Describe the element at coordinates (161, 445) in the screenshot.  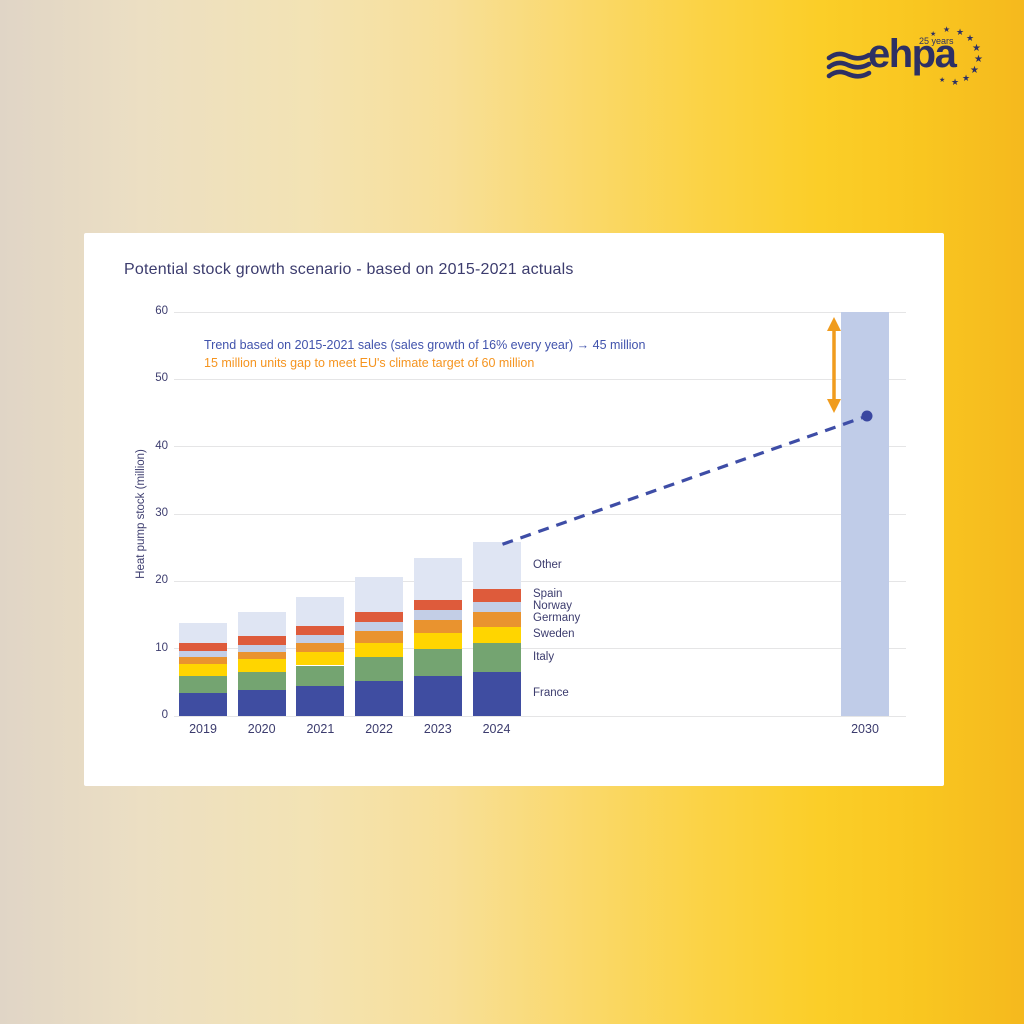
I see `y-tick-label-40: 40` at that location.